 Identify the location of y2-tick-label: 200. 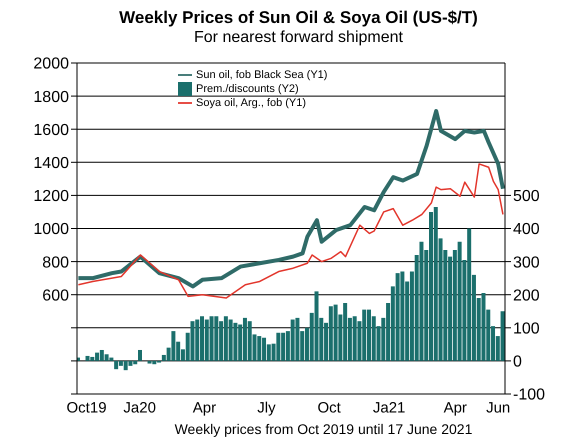
(526, 295).